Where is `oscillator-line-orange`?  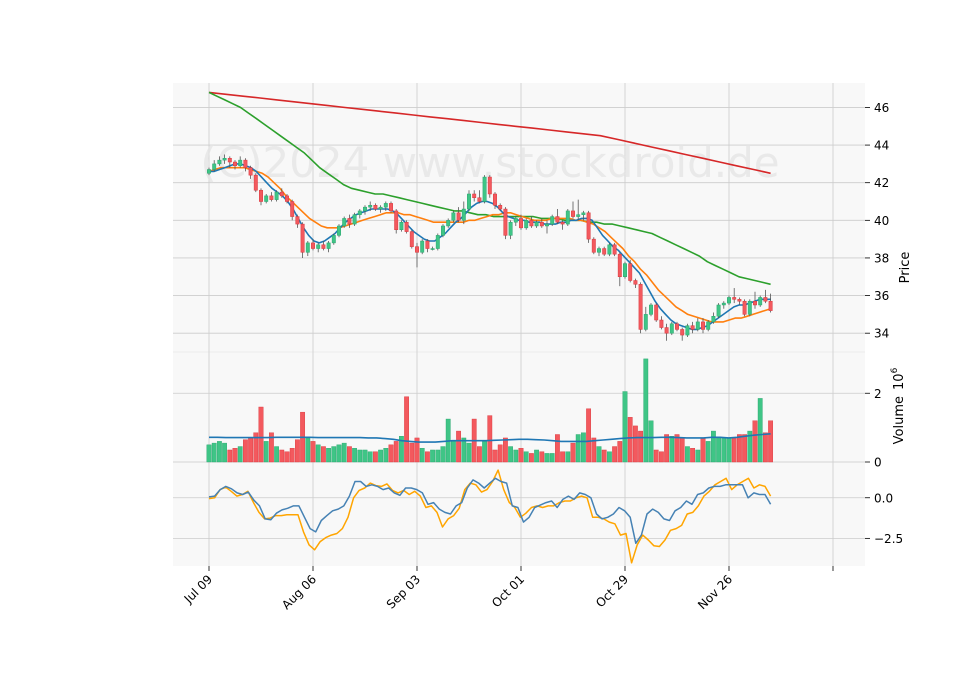 oscillator-line-orange is located at coordinates (490, 516).